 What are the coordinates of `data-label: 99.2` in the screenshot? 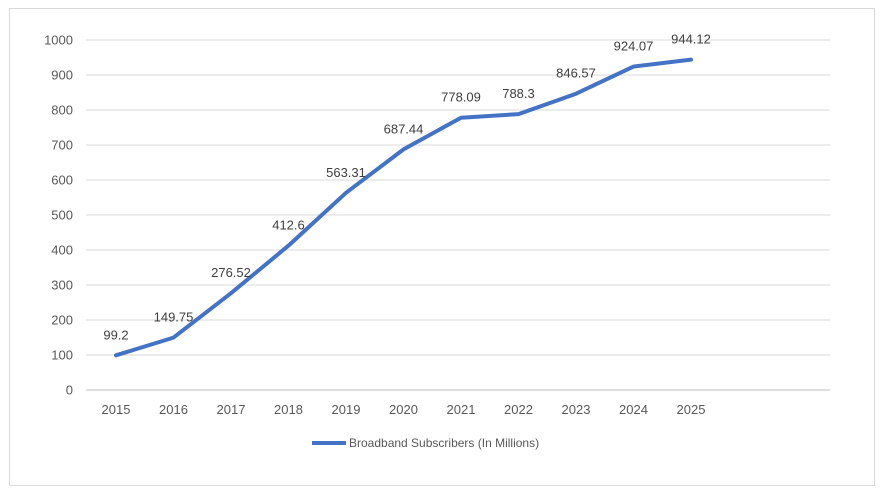 It's located at (115, 334).